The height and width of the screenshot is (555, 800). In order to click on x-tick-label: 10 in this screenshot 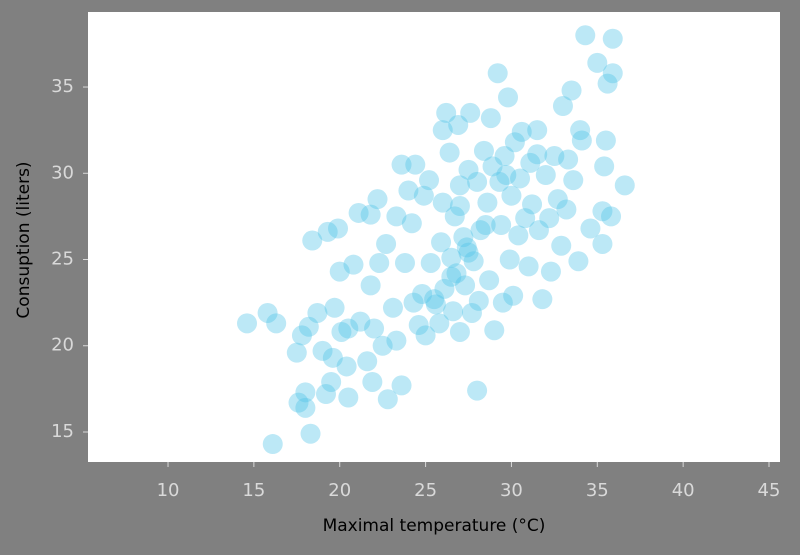, I will do `click(168, 490)`.